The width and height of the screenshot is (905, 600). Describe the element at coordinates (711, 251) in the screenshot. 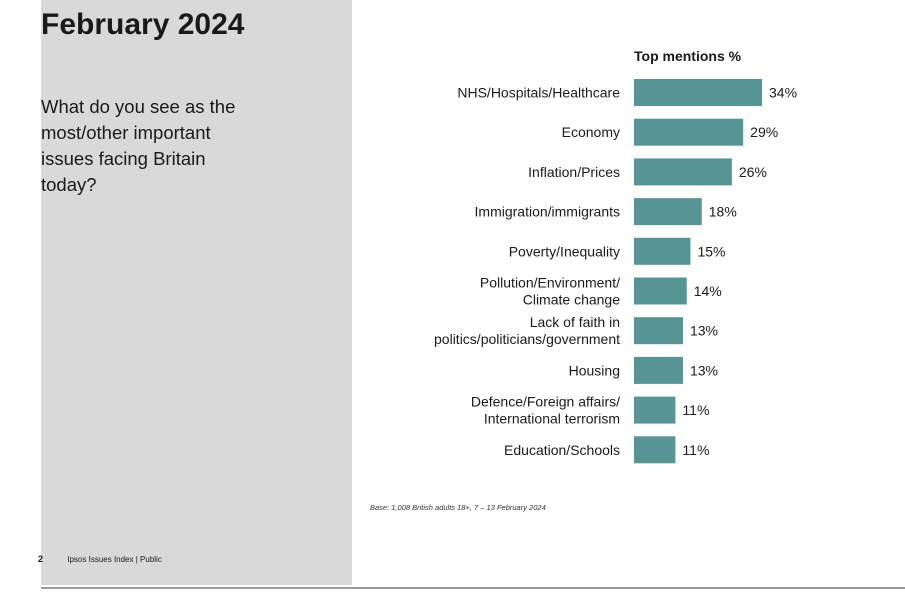

I see `value-label: 15%` at that location.